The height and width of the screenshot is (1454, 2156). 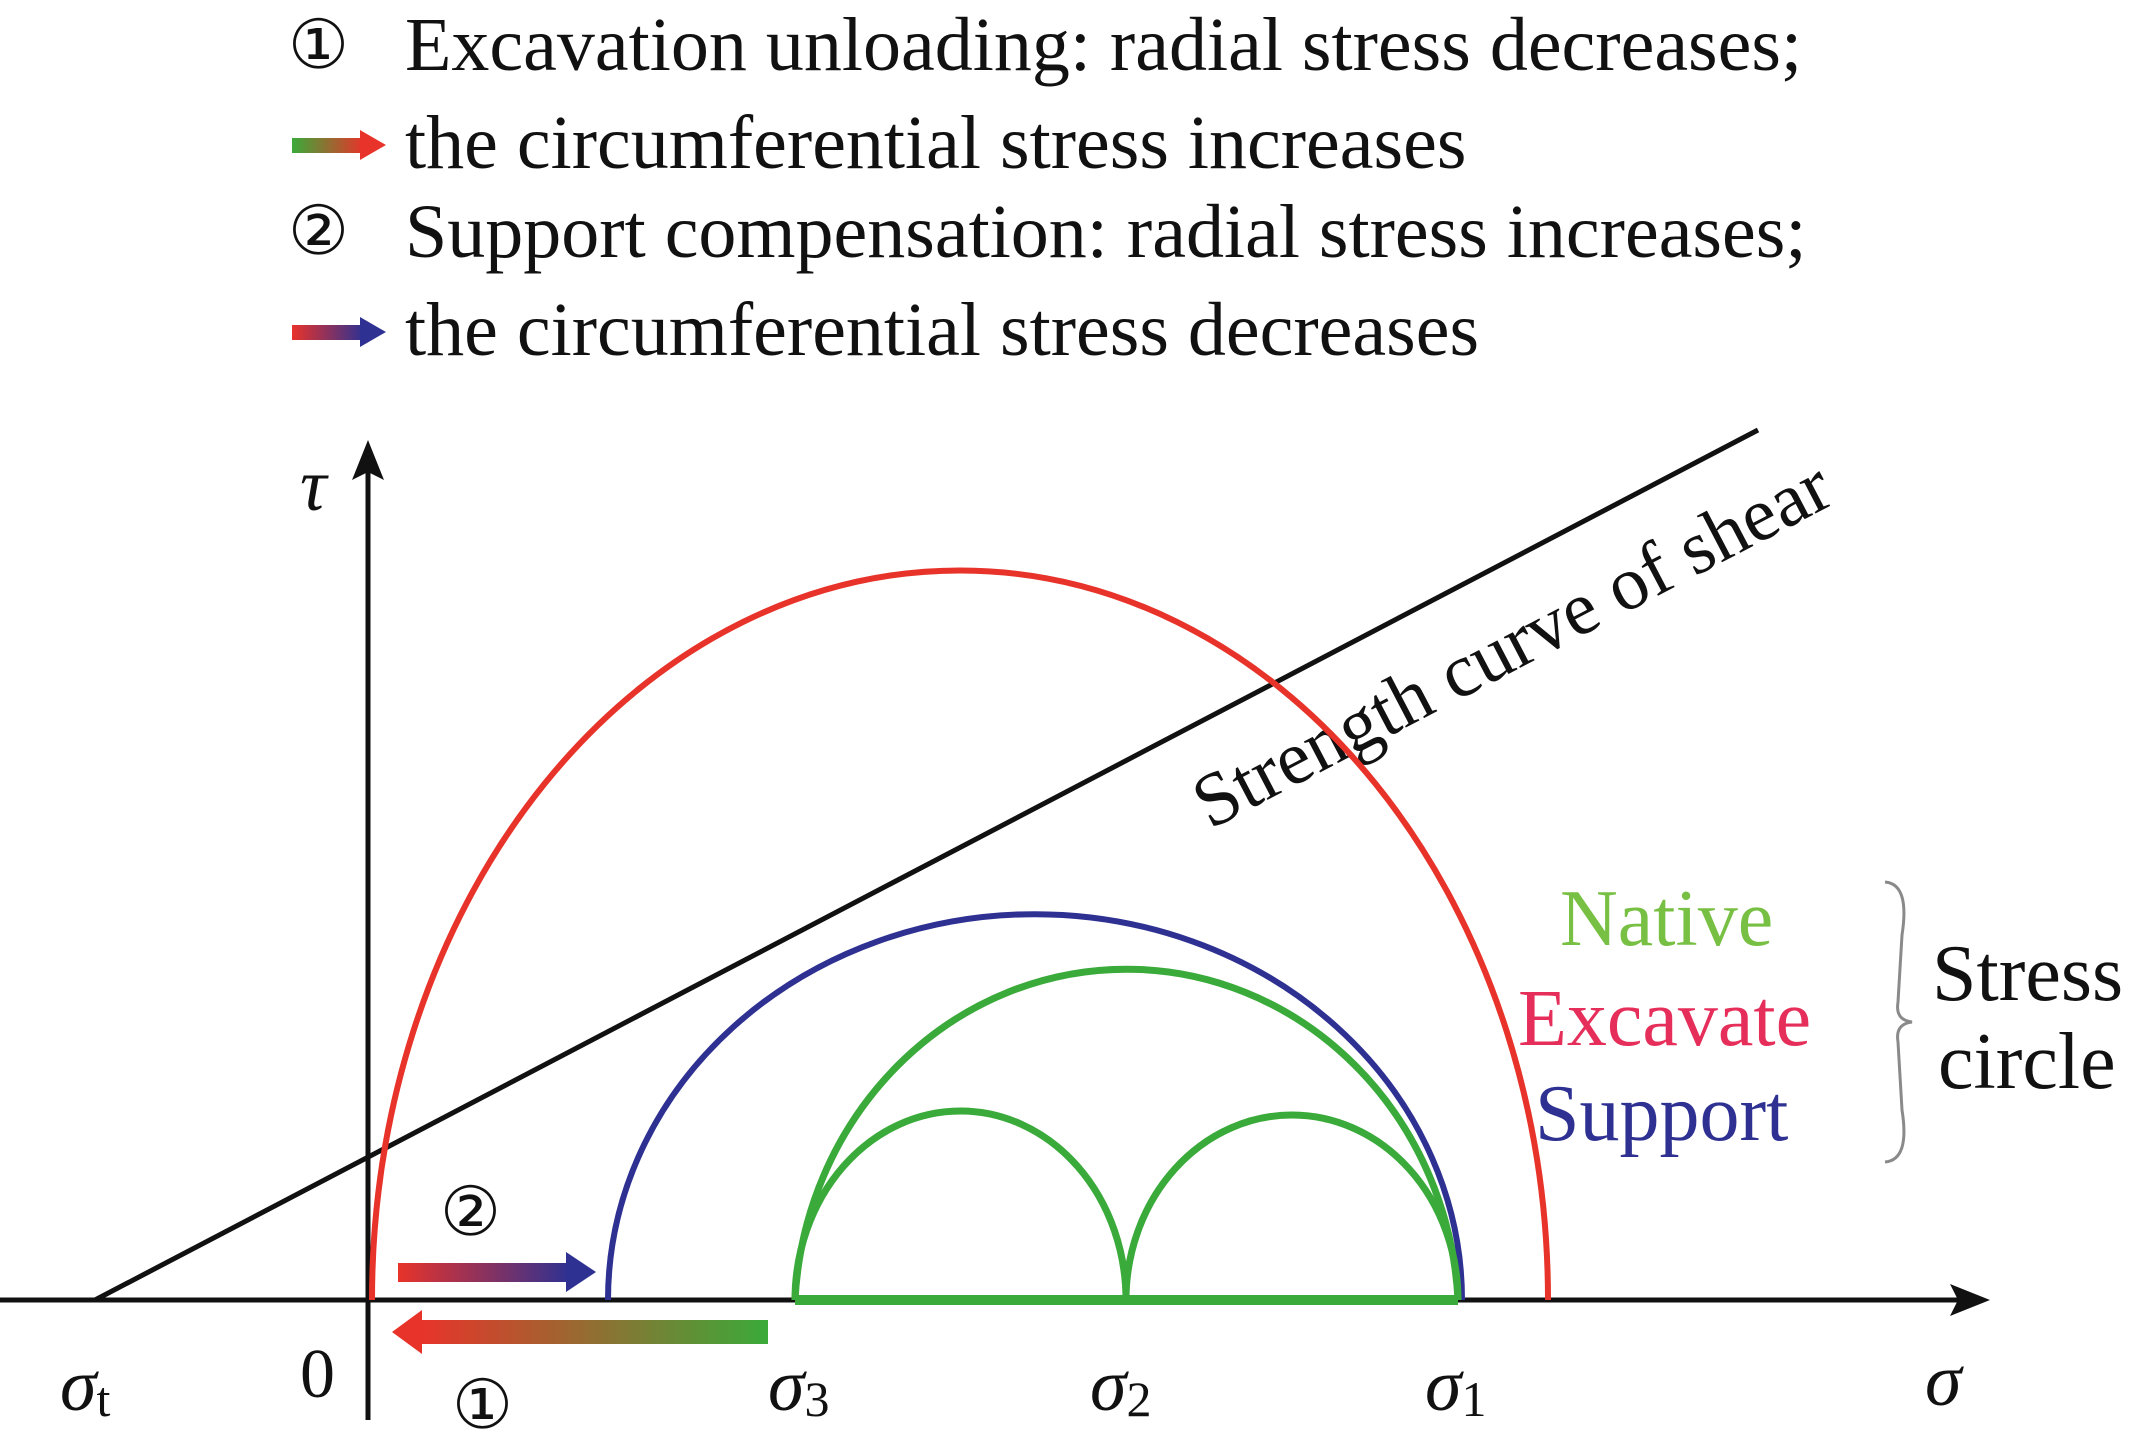 What do you see at coordinates (580, 1308) in the screenshot?
I see `step-arrows: ② ①` at bounding box center [580, 1308].